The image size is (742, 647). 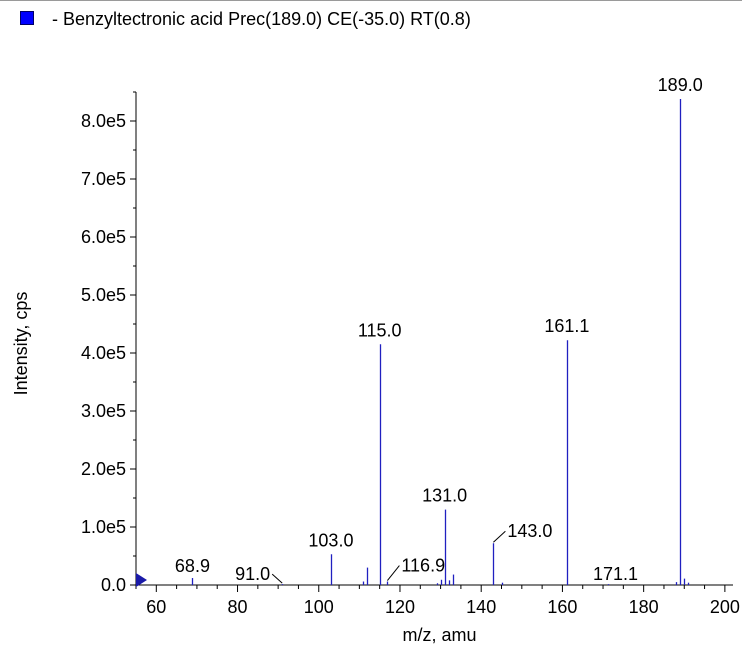 I want to click on y-tick-label: 0.0, so click(x=113, y=585).